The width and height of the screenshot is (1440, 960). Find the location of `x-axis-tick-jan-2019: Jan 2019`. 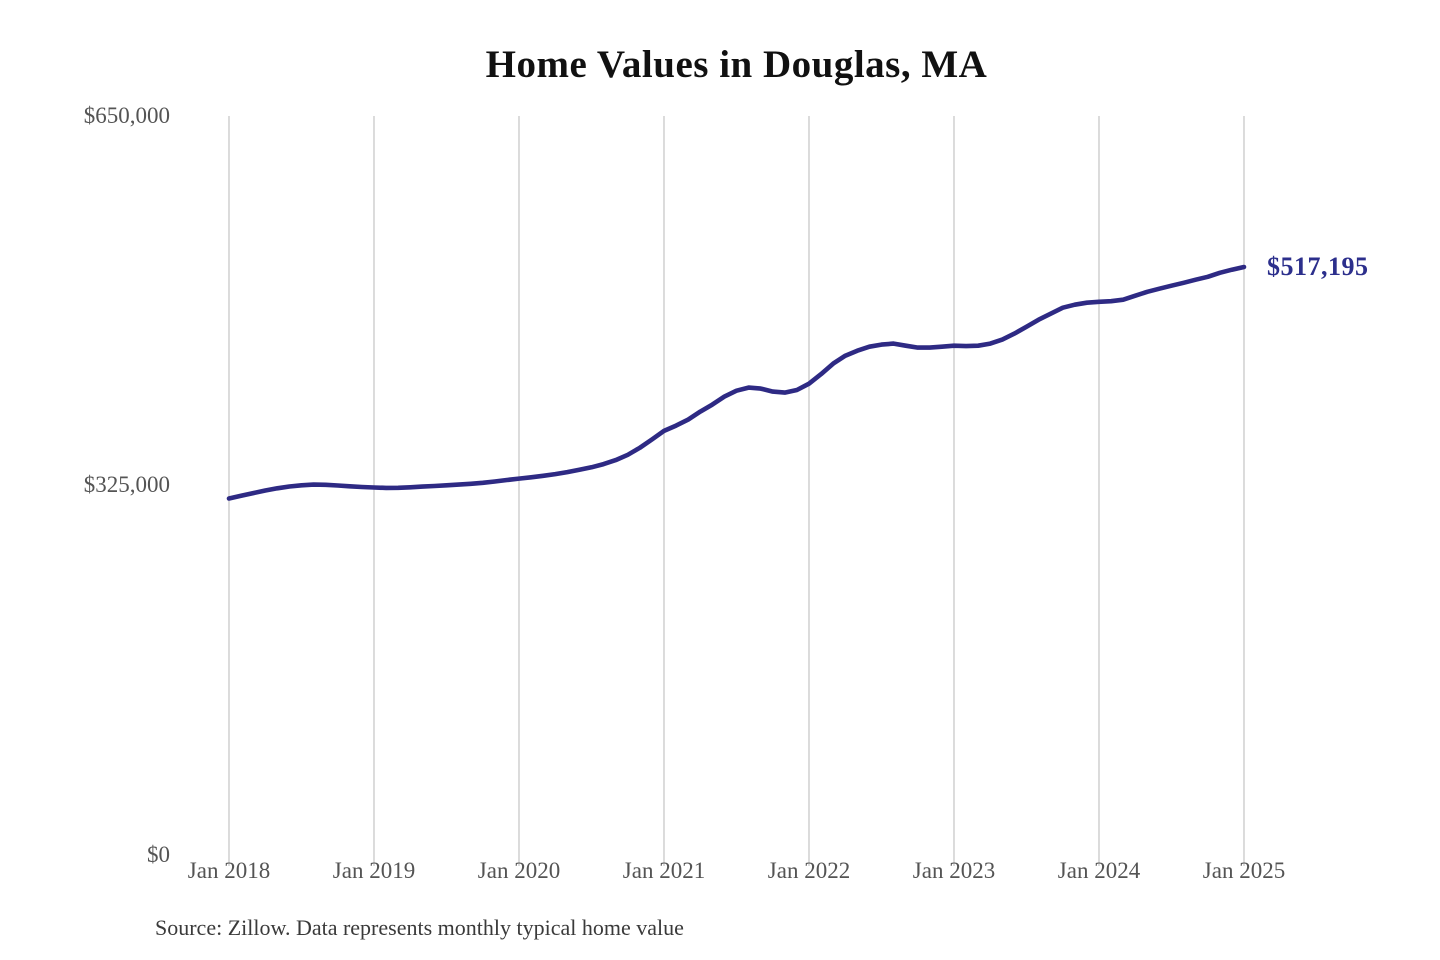

x-axis-tick-jan-2019: Jan 2019 is located at coordinates (374, 870).